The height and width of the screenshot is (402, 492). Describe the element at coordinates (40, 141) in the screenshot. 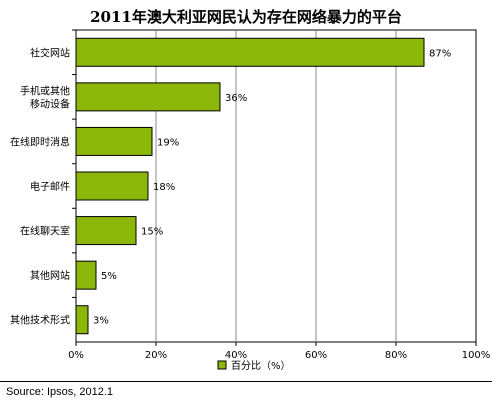

I see `category-label: 在线即时消息` at that location.